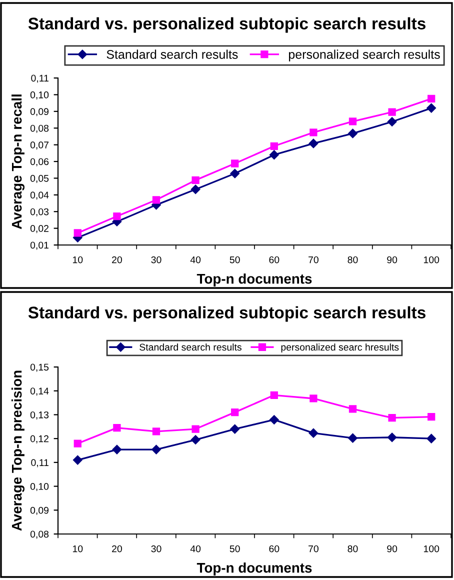 The height and width of the screenshot is (580, 454). Describe the element at coordinates (340, 348) in the screenshot. I see `legend-label: personalized searc hresults` at that location.